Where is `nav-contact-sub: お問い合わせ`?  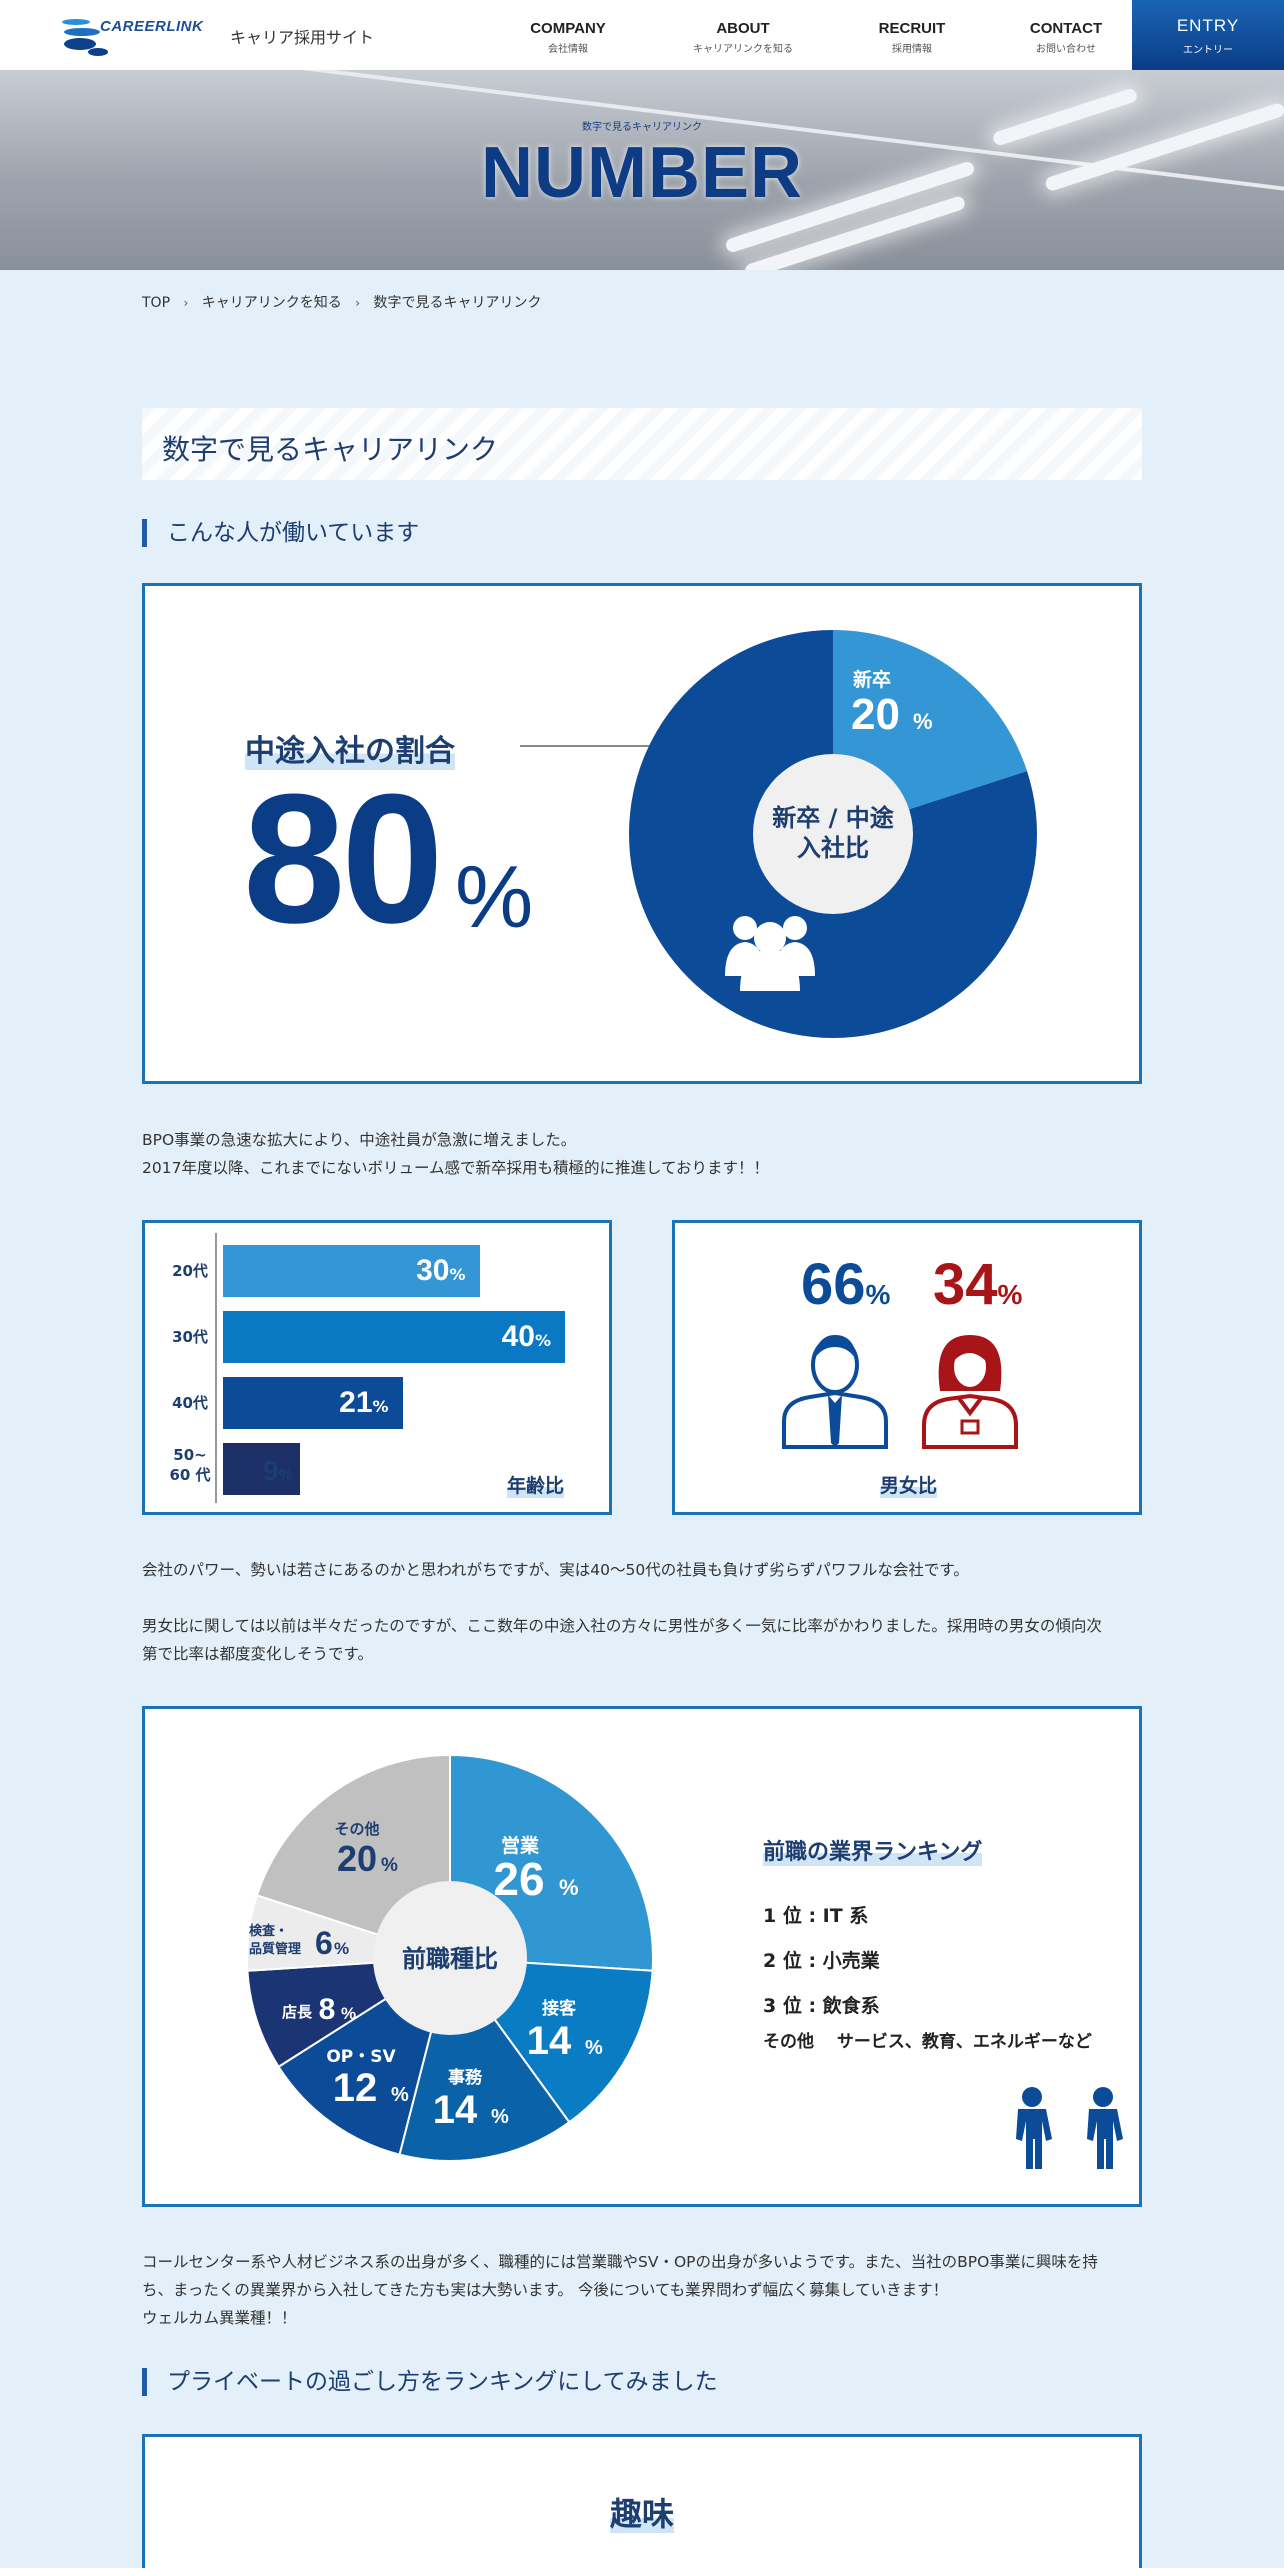
nav-contact-sub: お問い合わせ is located at coordinates (1066, 49).